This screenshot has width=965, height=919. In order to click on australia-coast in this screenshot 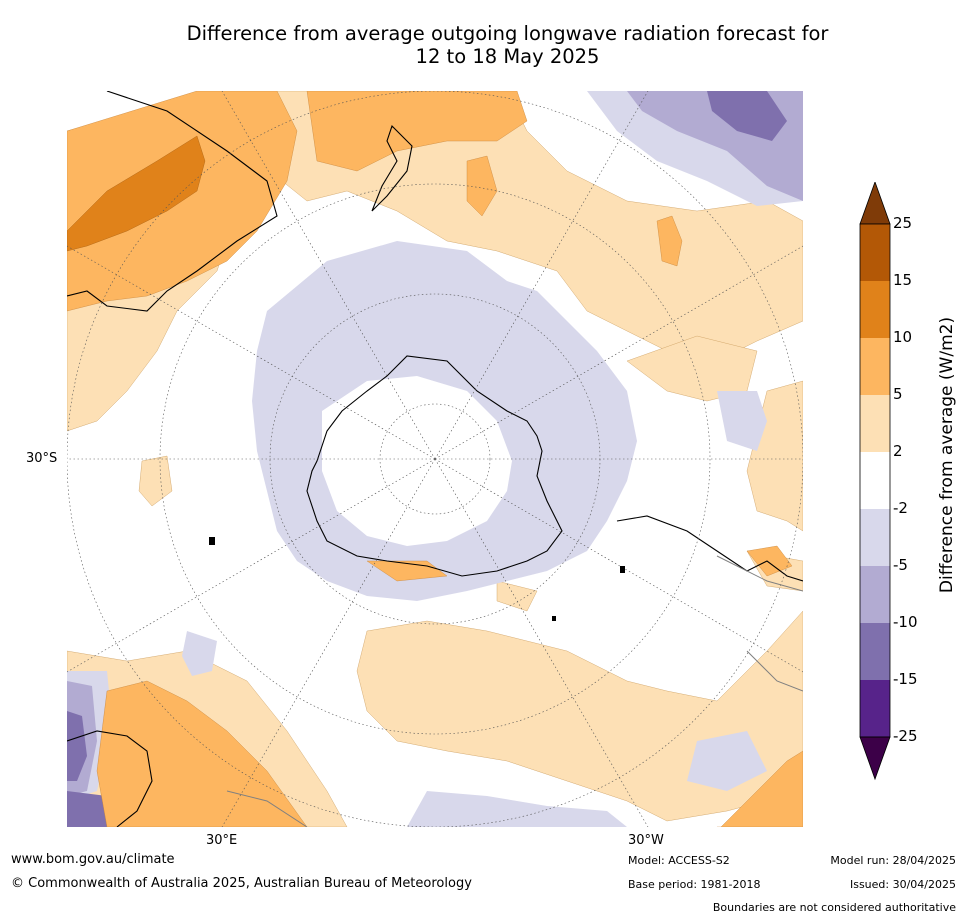, I will do `click(172, 201)`.